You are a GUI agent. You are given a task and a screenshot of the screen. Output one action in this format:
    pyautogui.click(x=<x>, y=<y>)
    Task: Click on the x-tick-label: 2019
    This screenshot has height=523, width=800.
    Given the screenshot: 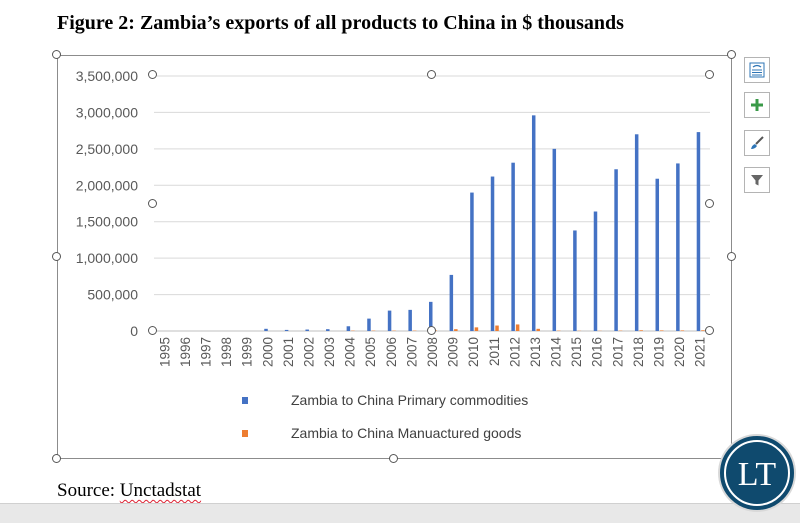 What is the action you would take?
    pyautogui.click(x=659, y=352)
    